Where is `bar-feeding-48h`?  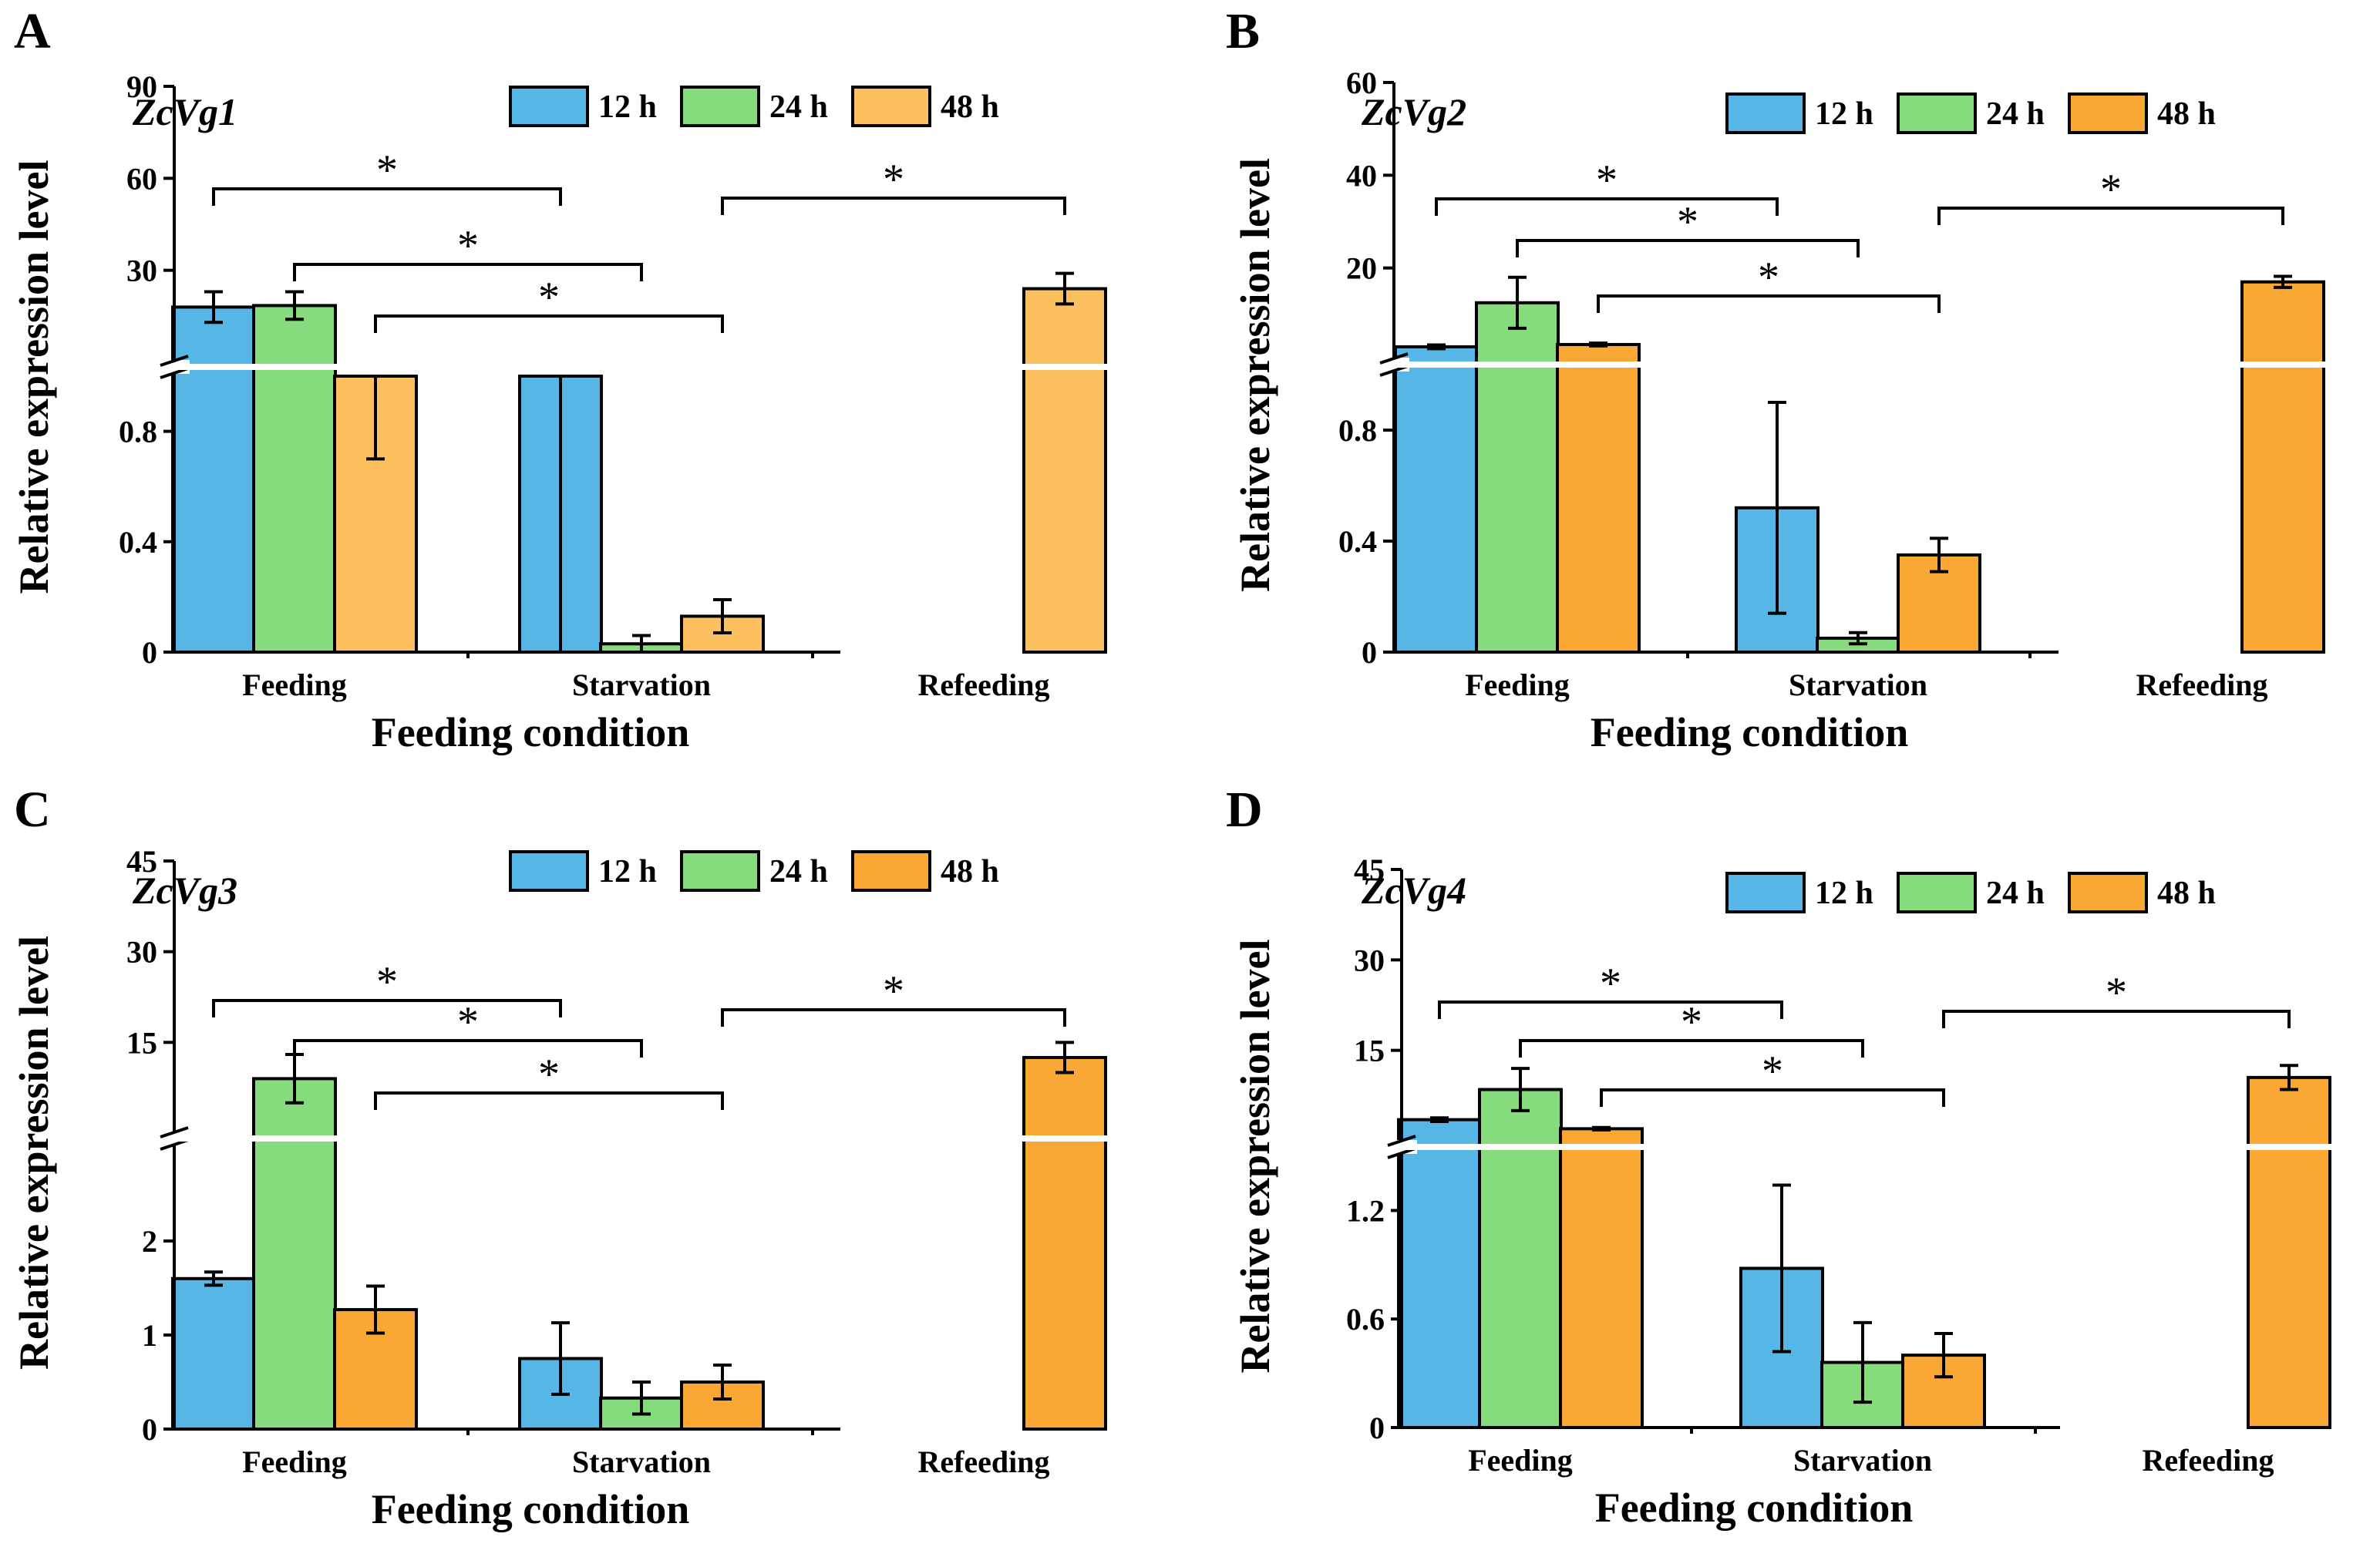 bar-feeding-48h is located at coordinates (1601, 1278).